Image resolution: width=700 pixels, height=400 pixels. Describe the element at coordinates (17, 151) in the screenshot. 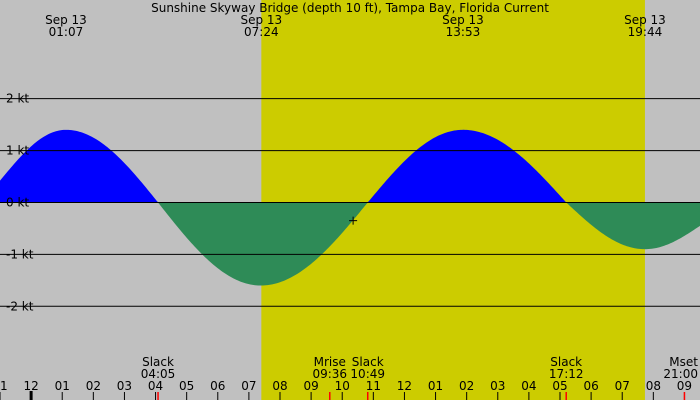

I see `y-tick-label: 1 kt` at that location.